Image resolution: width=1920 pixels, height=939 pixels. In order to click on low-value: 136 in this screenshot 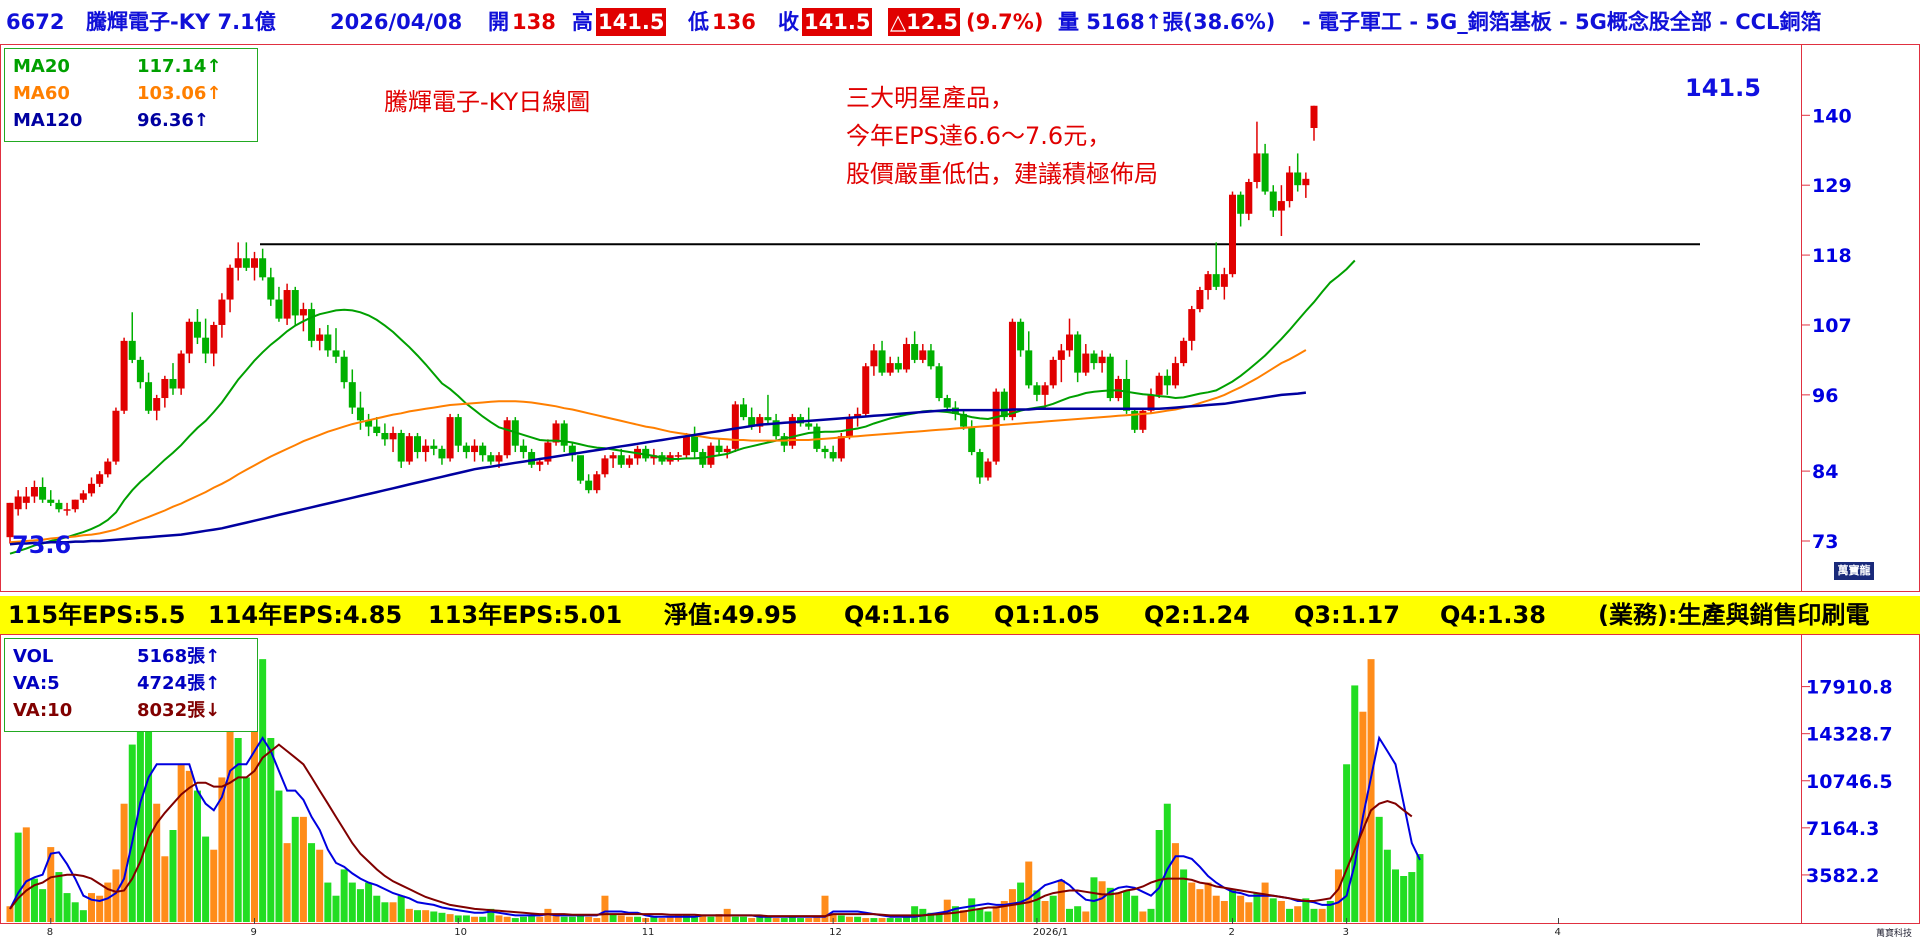, I will do `click(734, 22)`.